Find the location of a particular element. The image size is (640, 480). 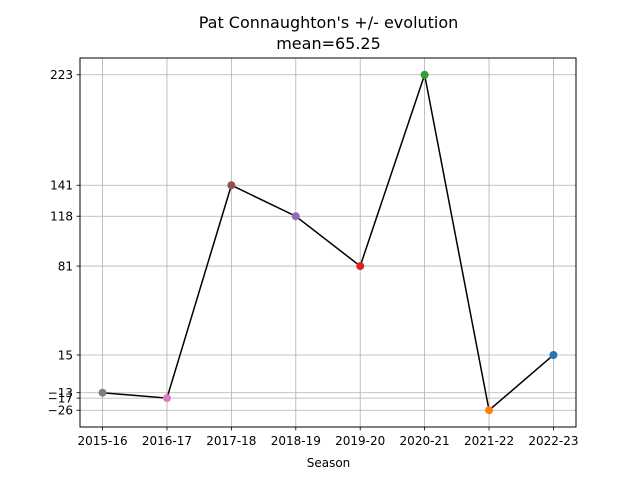

chart-subtitle: mean=65.25 is located at coordinates (328, 43).